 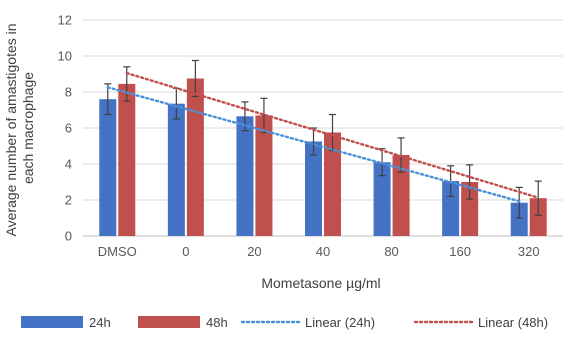 What do you see at coordinates (68, 200) in the screenshot?
I see `y-tick-label-1: 2` at bounding box center [68, 200].